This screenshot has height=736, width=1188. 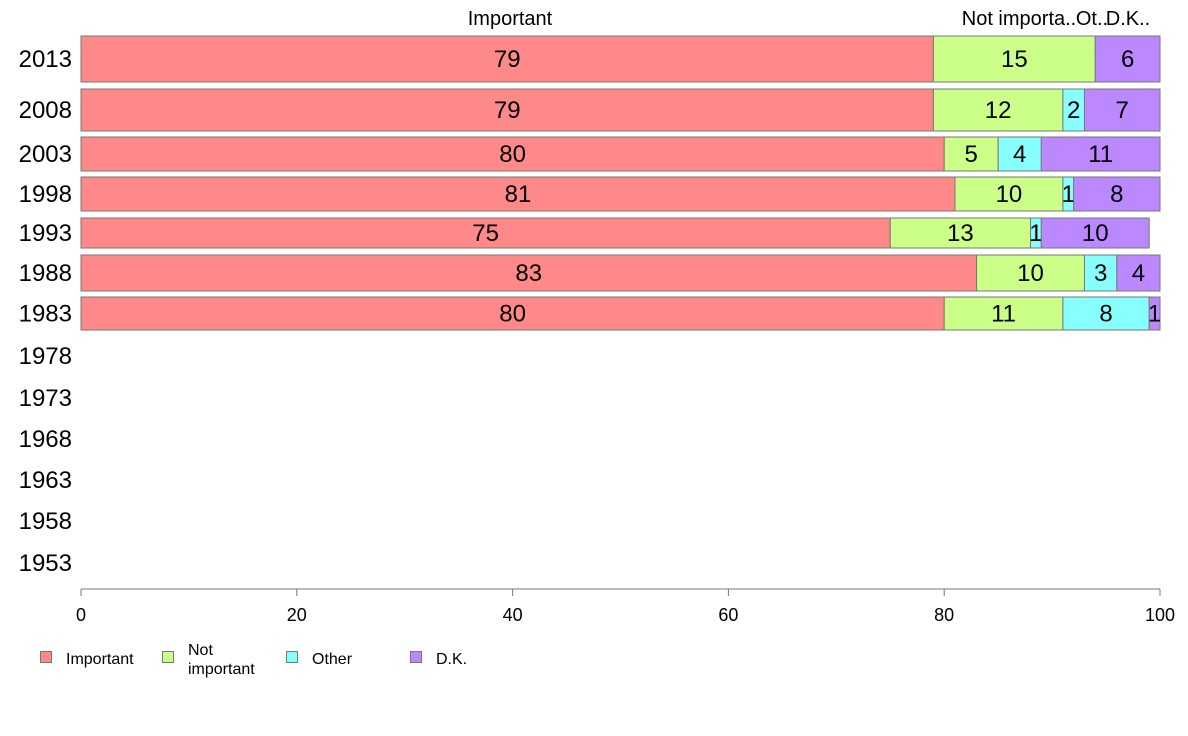 I want to click on x-tick-label-0: 0, so click(x=81, y=615).